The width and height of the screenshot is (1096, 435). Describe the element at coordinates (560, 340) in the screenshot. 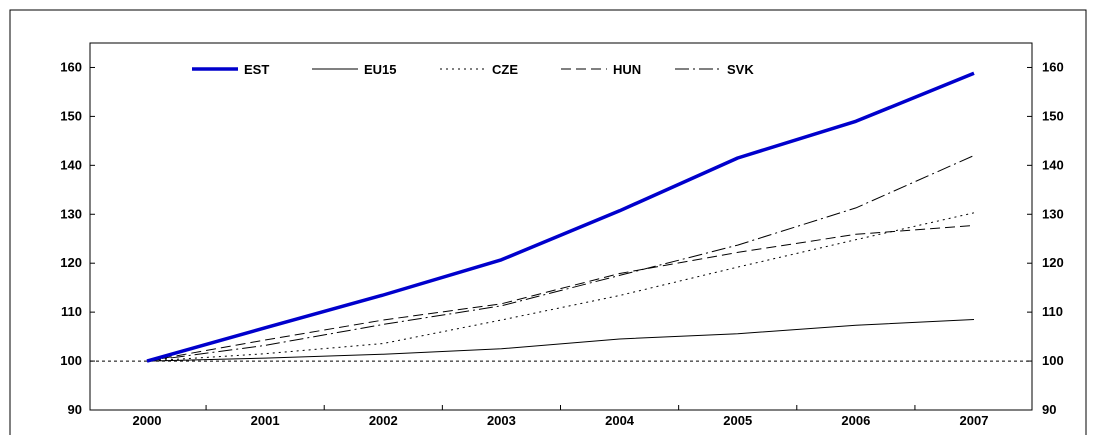

I see `series-line-eu15` at that location.